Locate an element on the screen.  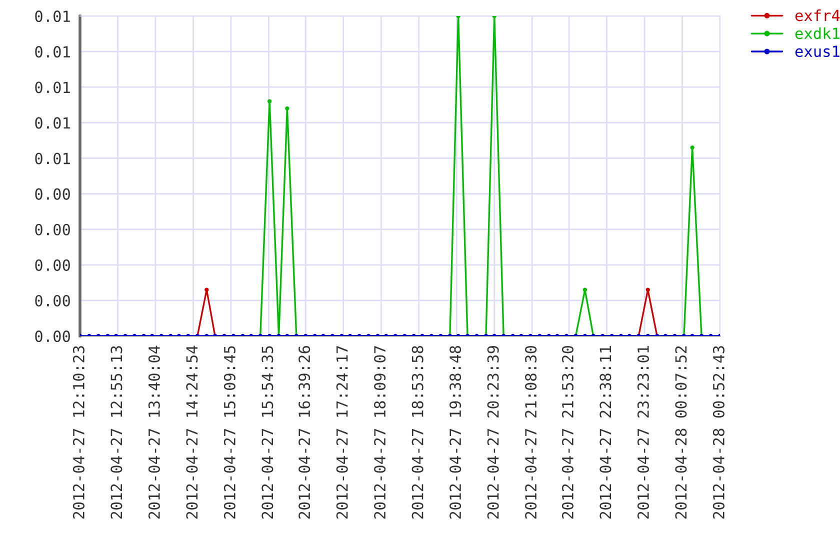
x-tick-label: 2012-04-27 13:40:04 is located at coordinates (154, 432).